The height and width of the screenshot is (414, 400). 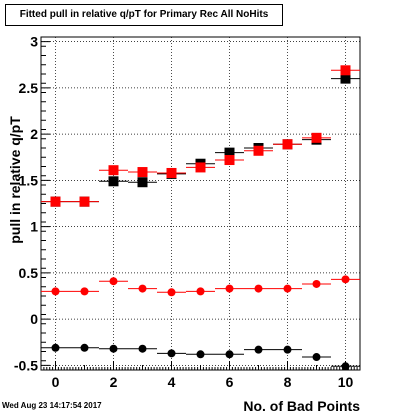 I want to click on x-tick-label: 0, so click(x=56, y=382).